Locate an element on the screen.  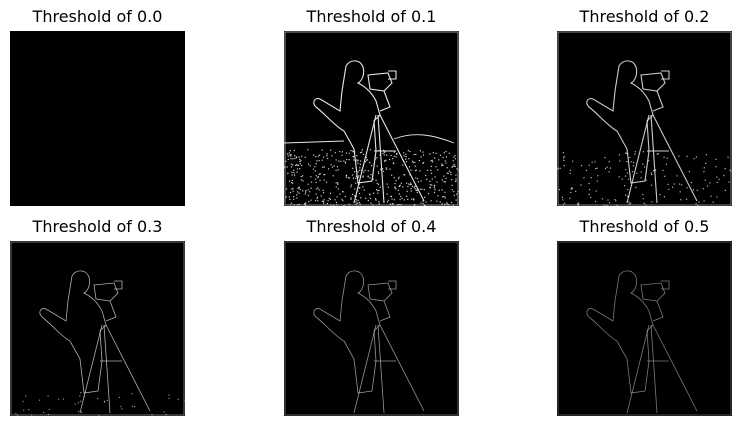
edge-image is located at coordinates (97, 328).